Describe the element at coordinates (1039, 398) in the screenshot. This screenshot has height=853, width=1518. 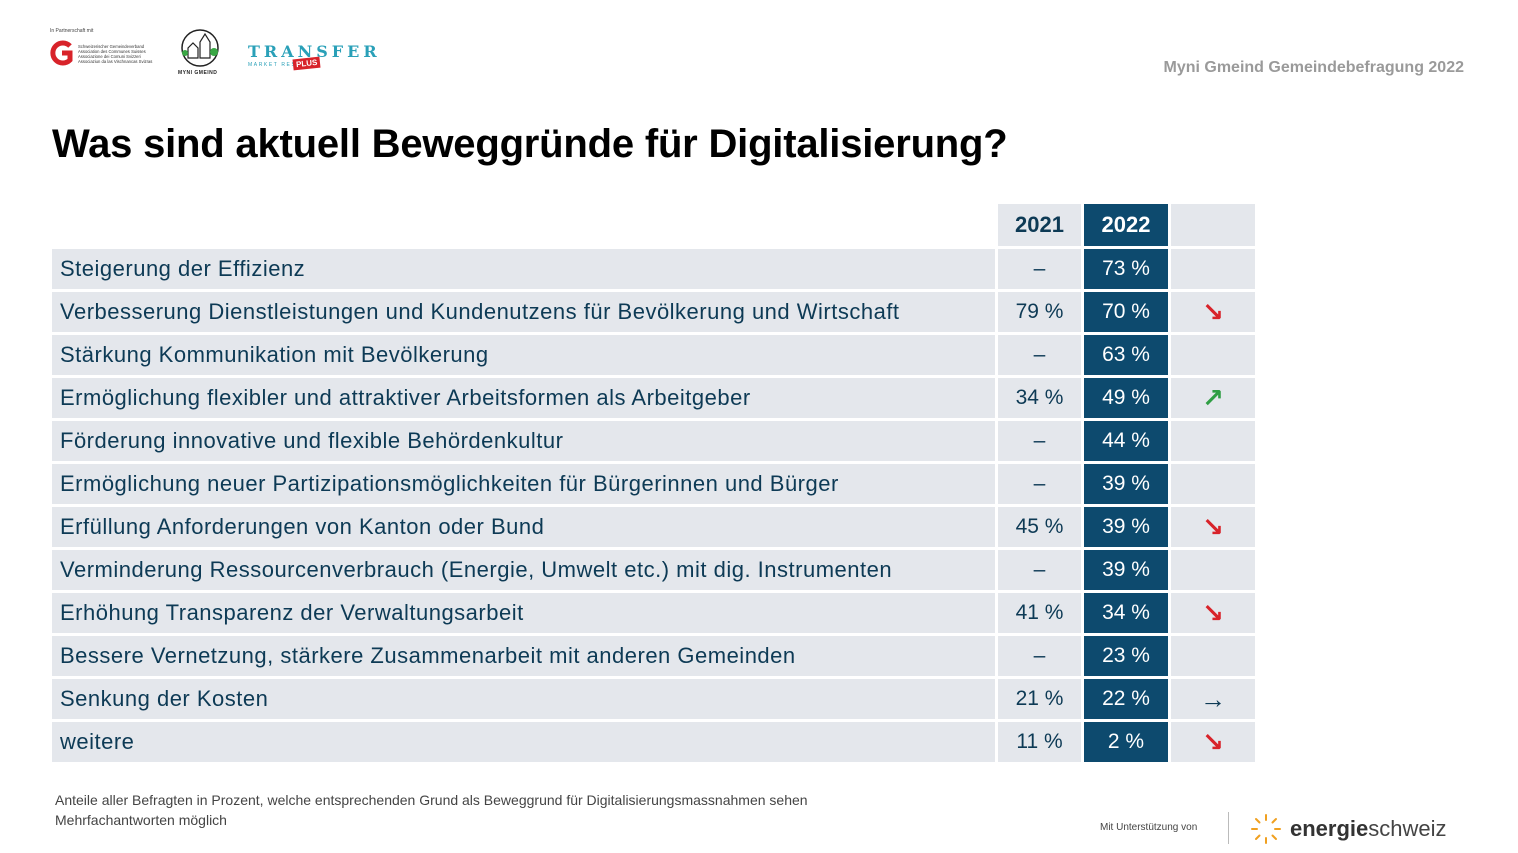
I see `value-2021: 34 %` at that location.